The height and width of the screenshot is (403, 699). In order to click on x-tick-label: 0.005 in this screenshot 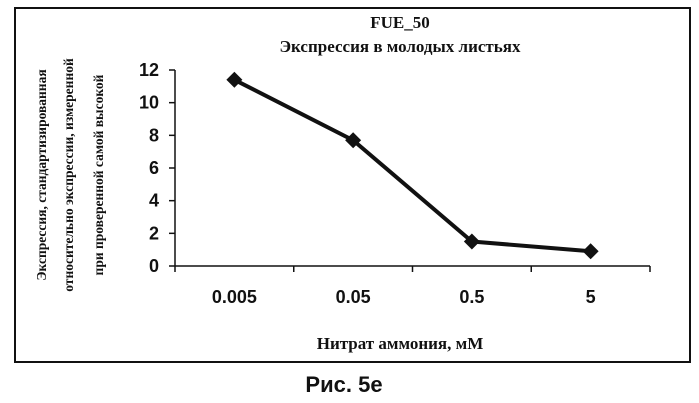, I will do `click(234, 297)`.